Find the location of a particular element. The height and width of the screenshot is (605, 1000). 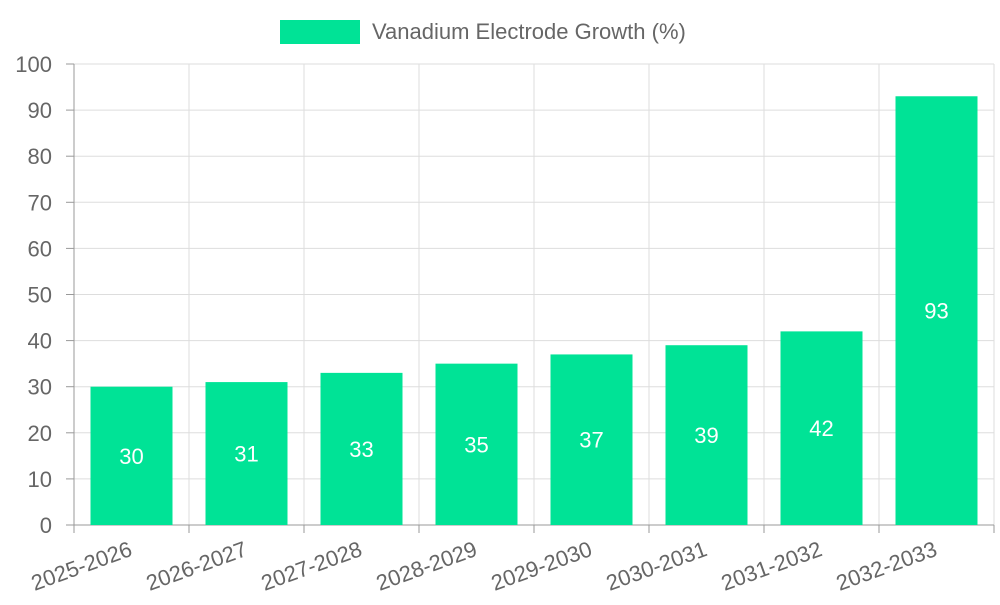

x-tick-label: 2025-2026 is located at coordinates (81, 565).